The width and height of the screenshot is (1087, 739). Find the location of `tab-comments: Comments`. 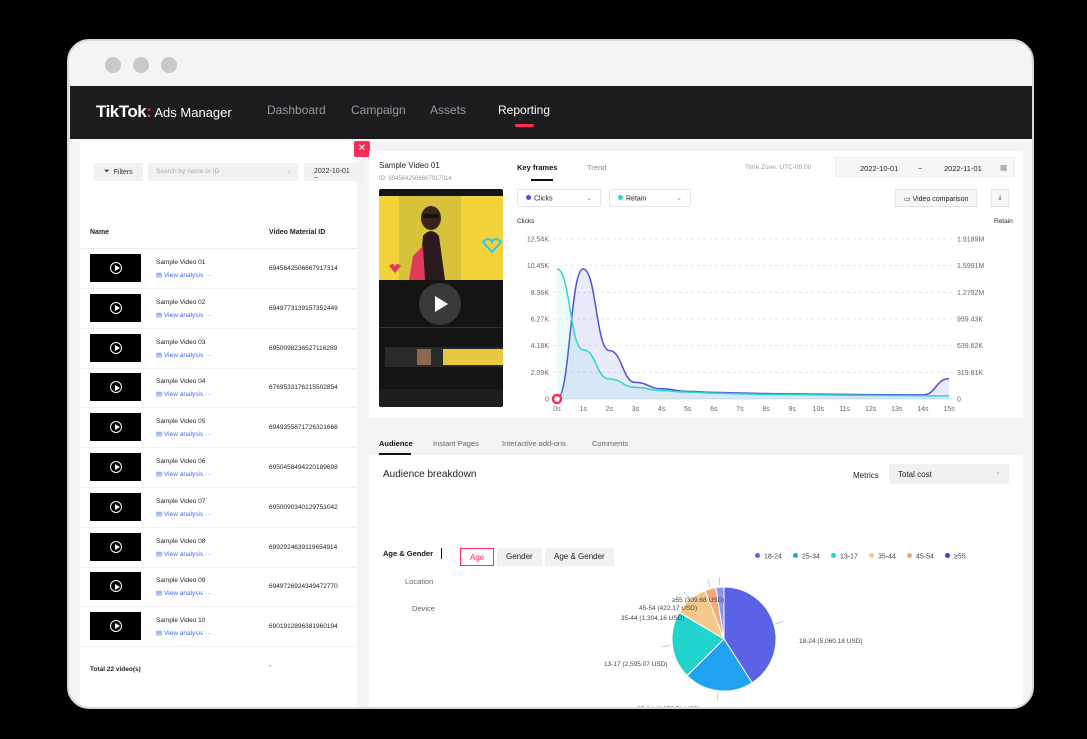

tab-comments: Comments is located at coordinates (610, 443).